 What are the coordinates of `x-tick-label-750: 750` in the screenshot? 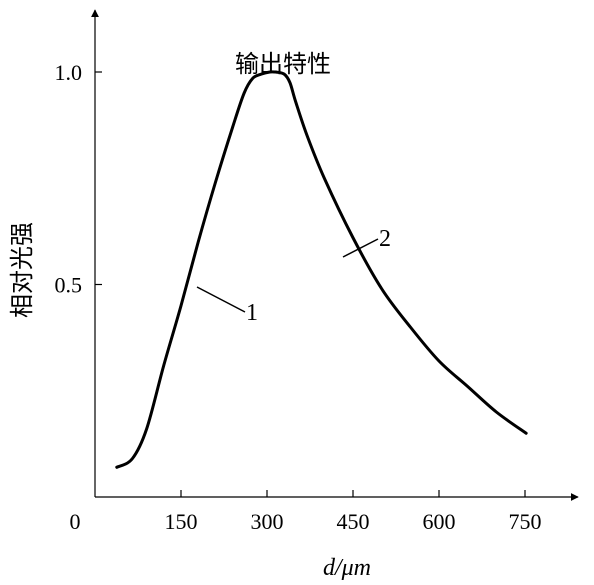 It's located at (525, 521).